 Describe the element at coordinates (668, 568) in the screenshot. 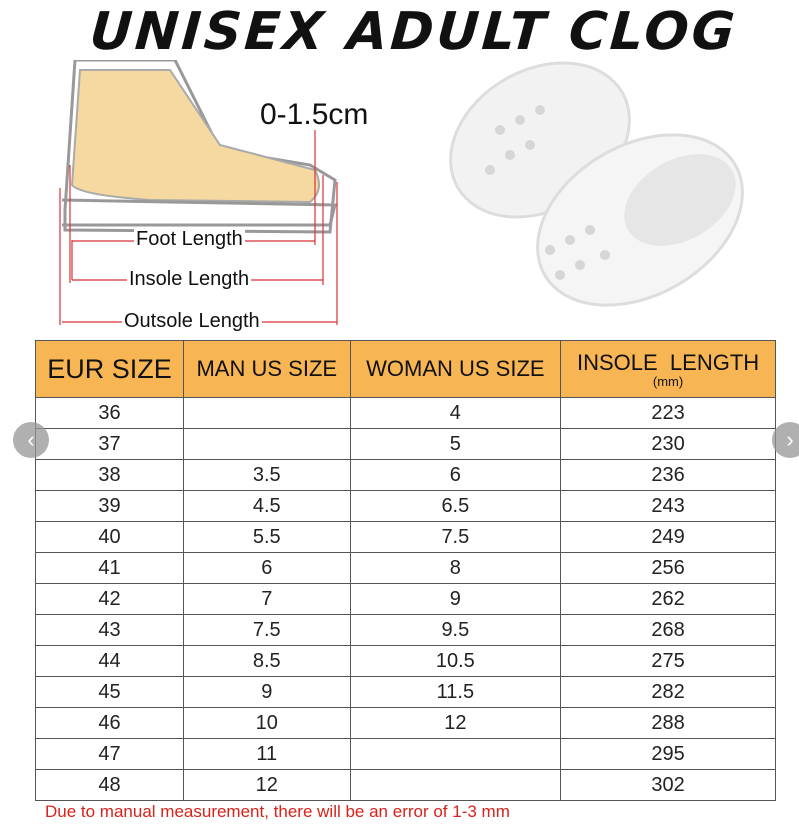

I see `cell-insole-length: 256` at that location.